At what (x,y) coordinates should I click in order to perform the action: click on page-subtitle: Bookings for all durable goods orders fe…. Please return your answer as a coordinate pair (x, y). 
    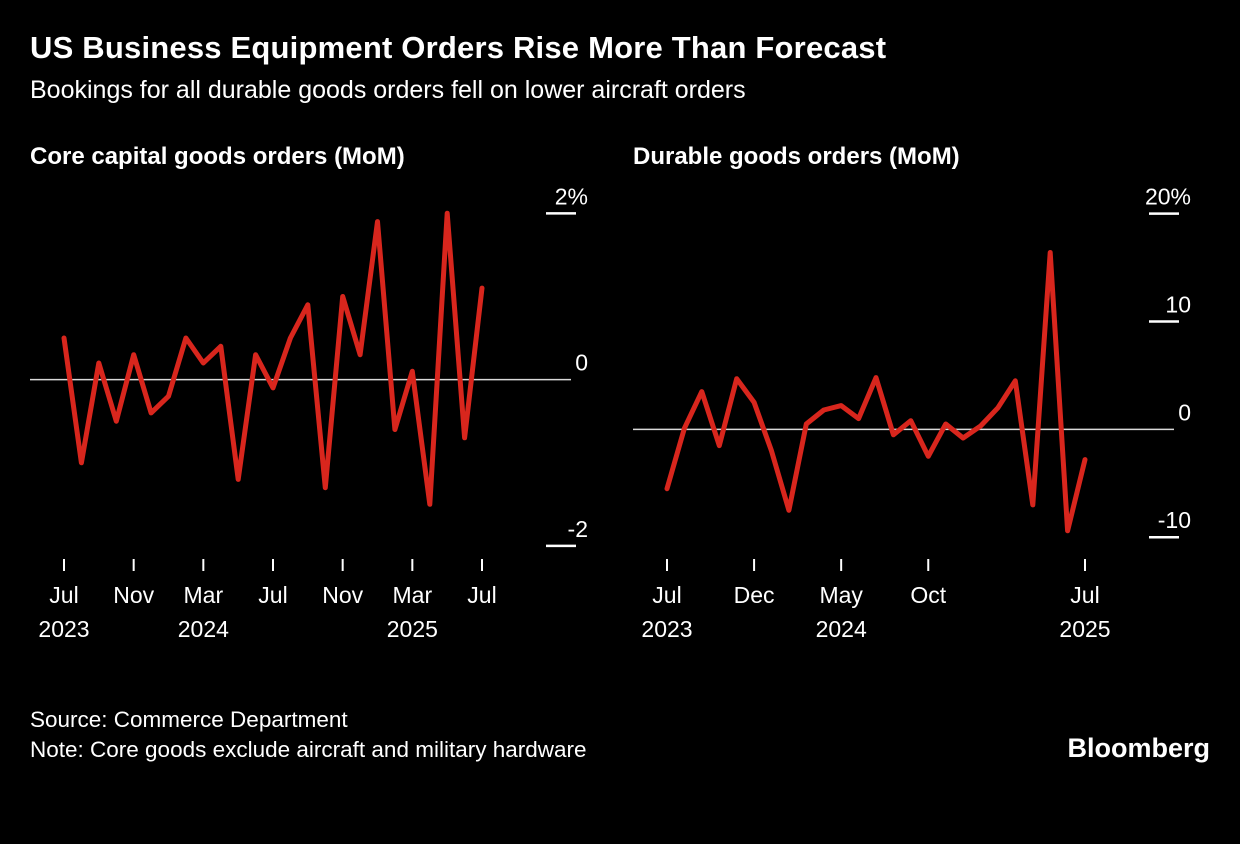
    Looking at the image, I should click on (388, 90).